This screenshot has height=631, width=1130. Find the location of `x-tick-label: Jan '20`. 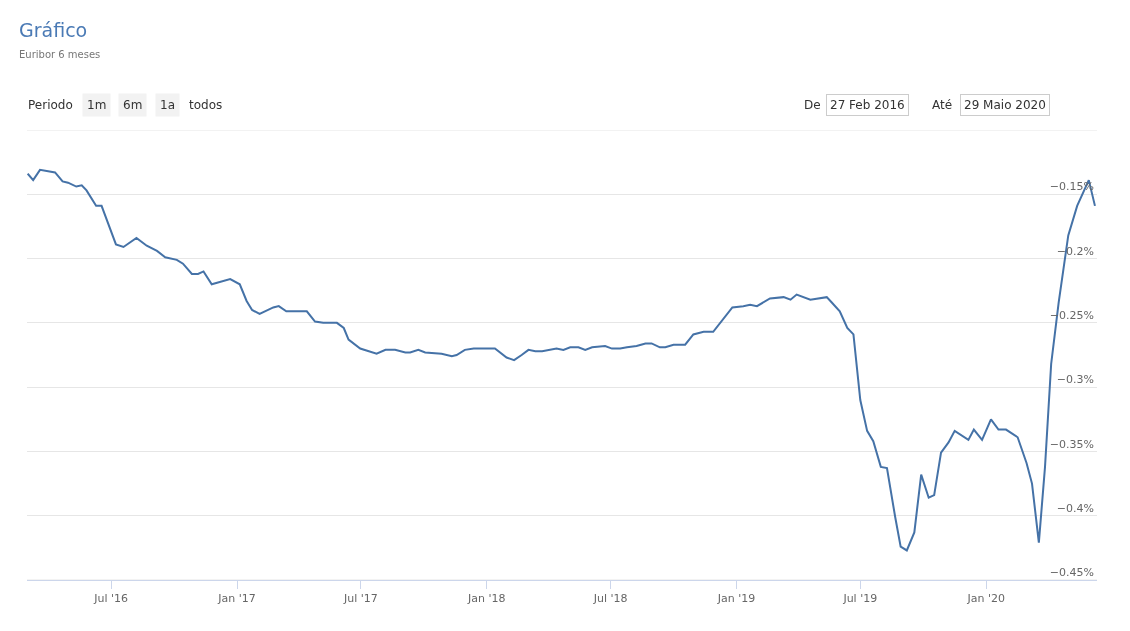

x-tick-label: Jan '20 is located at coordinates (985, 599).